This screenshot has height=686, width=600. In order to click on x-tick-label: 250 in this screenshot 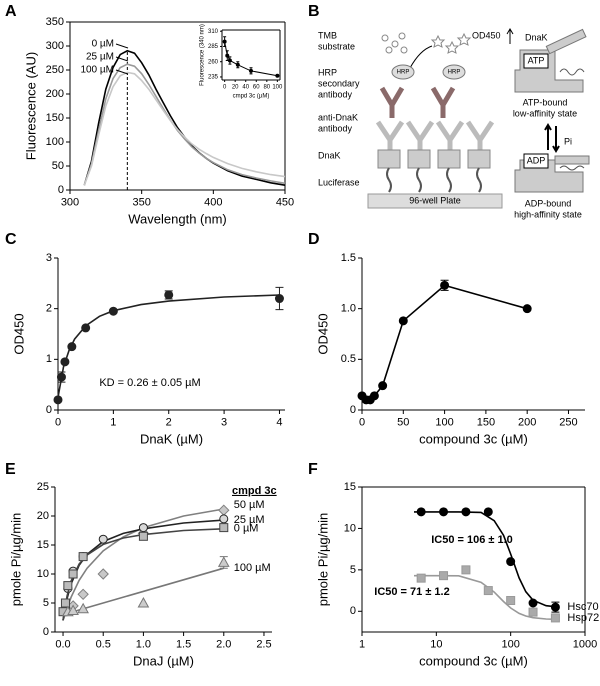, I will do `click(568, 423)`.